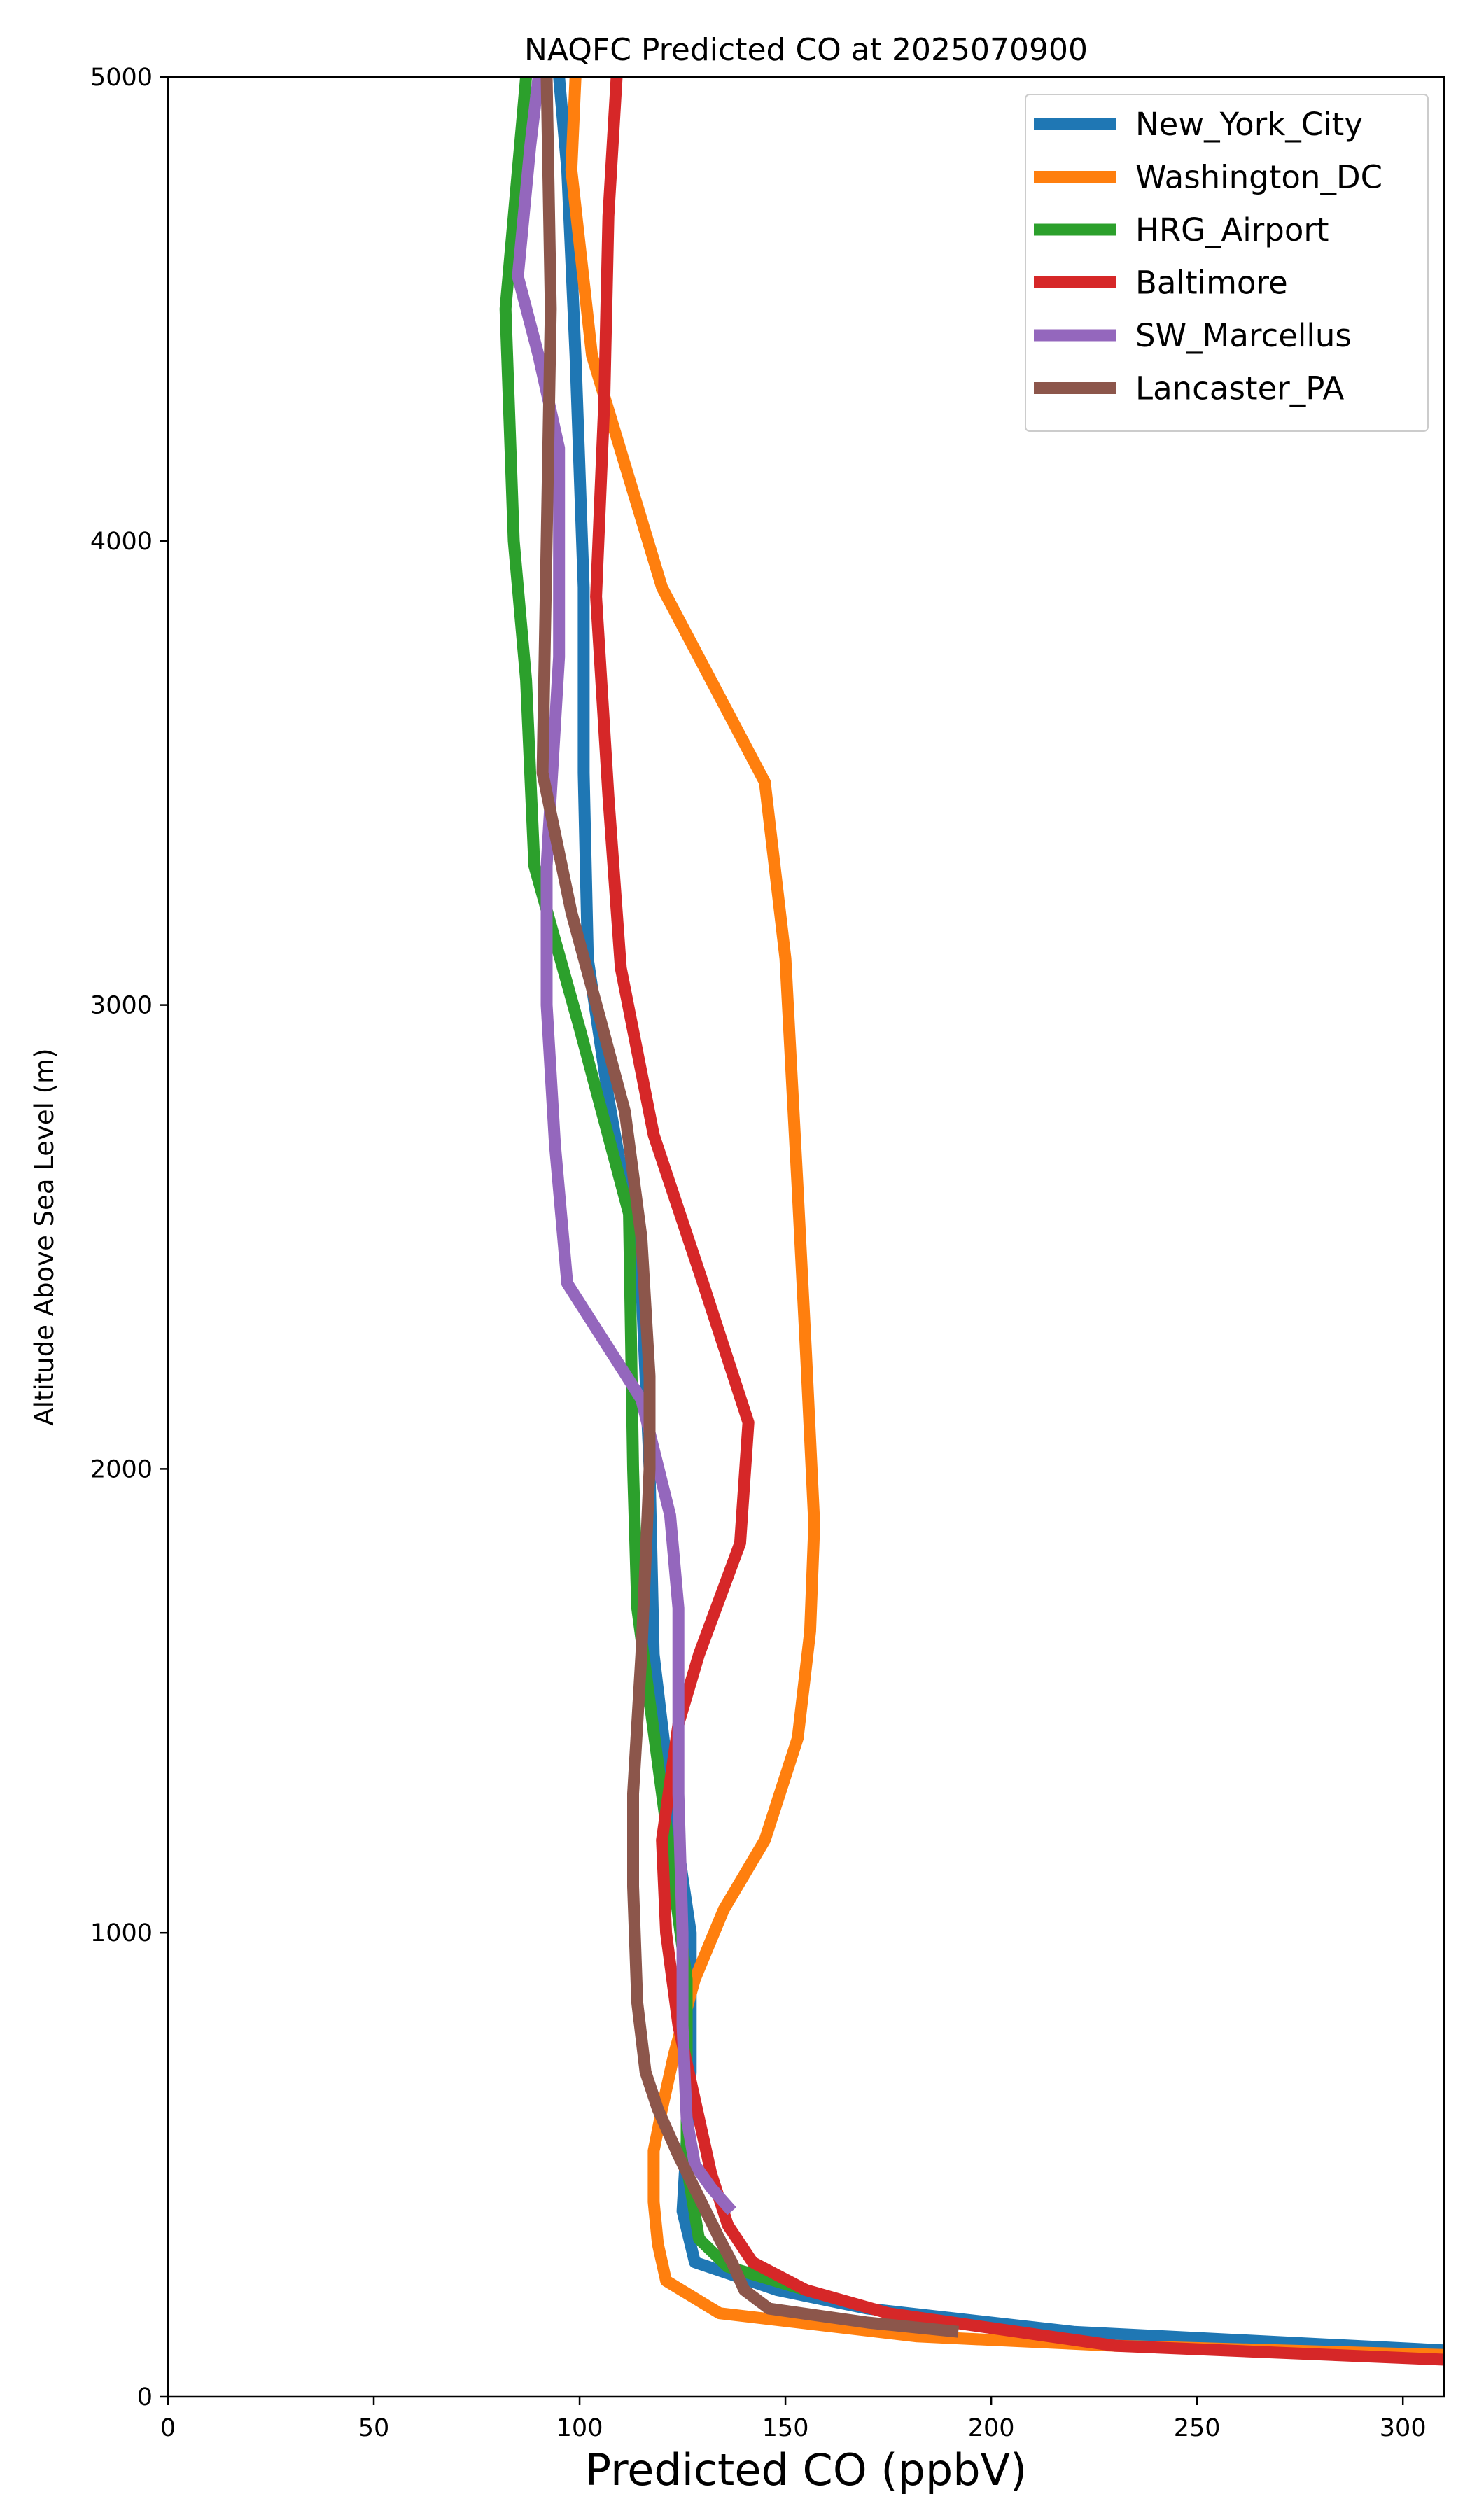 The image size is (1470, 2520). I want to click on y-tick-label: 0, so click(145, 2398).